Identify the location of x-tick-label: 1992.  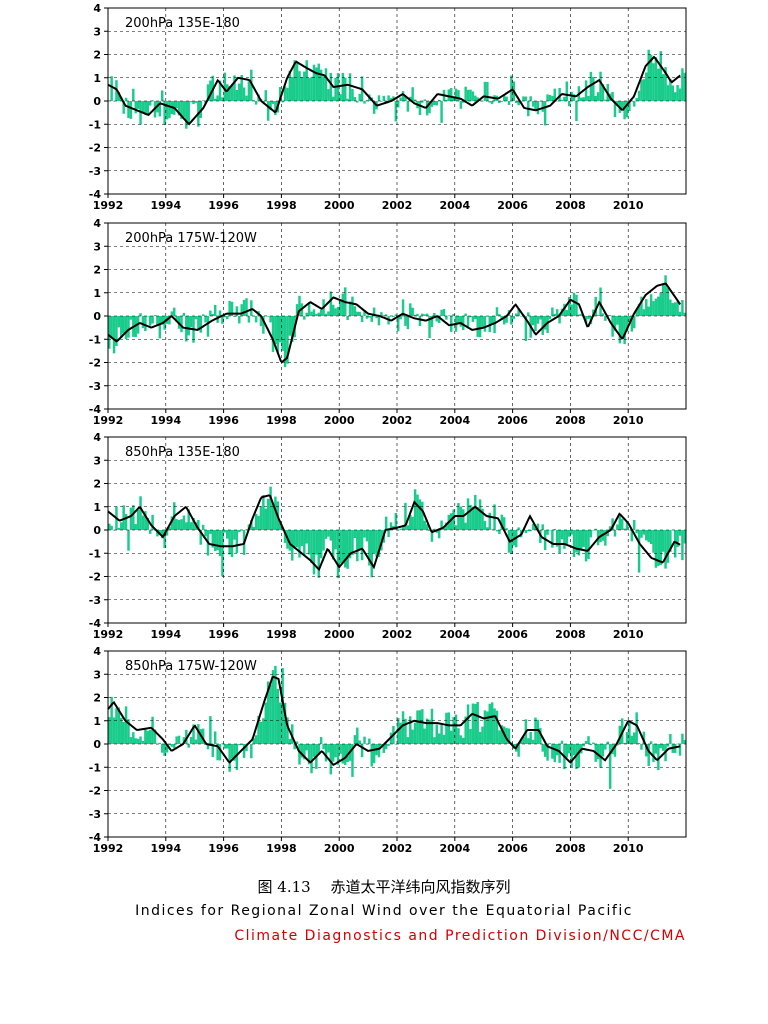
(108, 205).